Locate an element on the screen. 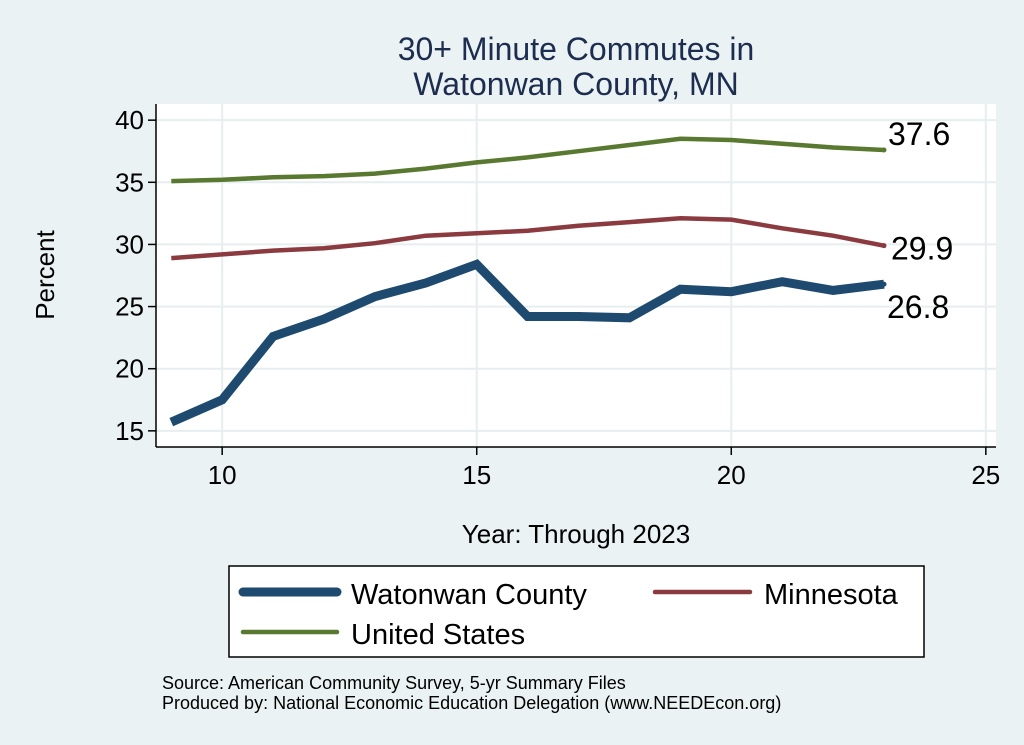 The width and height of the screenshot is (1024, 745). legend-label-minnesota: Minnesota is located at coordinates (831, 595).